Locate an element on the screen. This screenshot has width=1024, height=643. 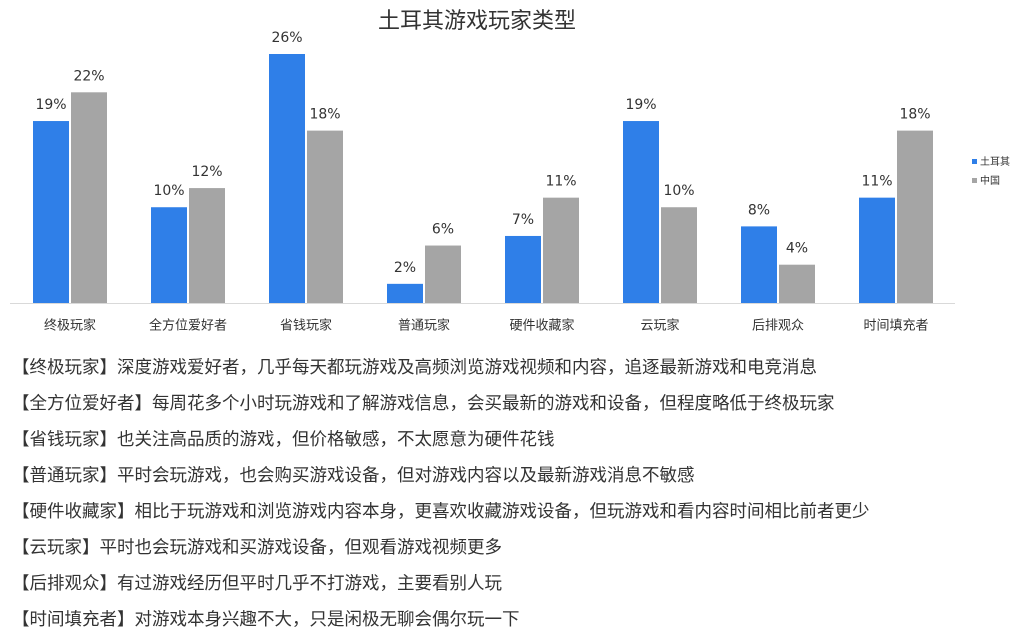
note: 【后排观众】有过游戏经历但平时几乎不打游戏，主要看别人玩 is located at coordinates (257, 584).